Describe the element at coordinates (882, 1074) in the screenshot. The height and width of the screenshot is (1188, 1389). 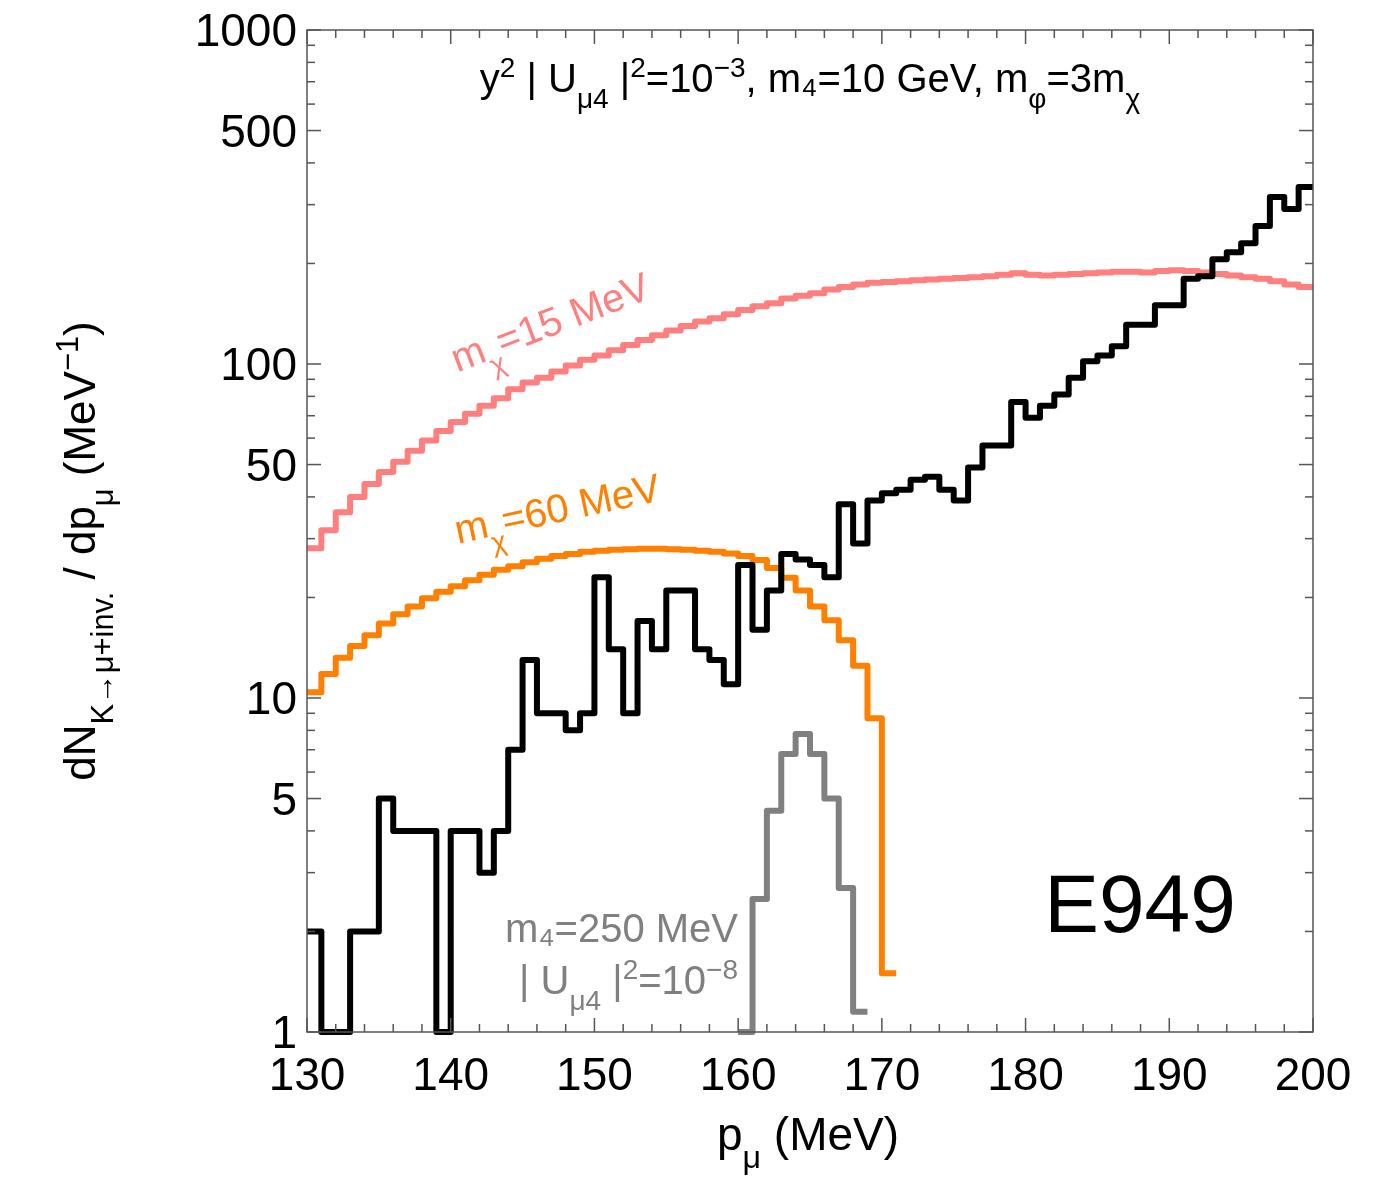
I see `x-tick-label: 170` at that location.